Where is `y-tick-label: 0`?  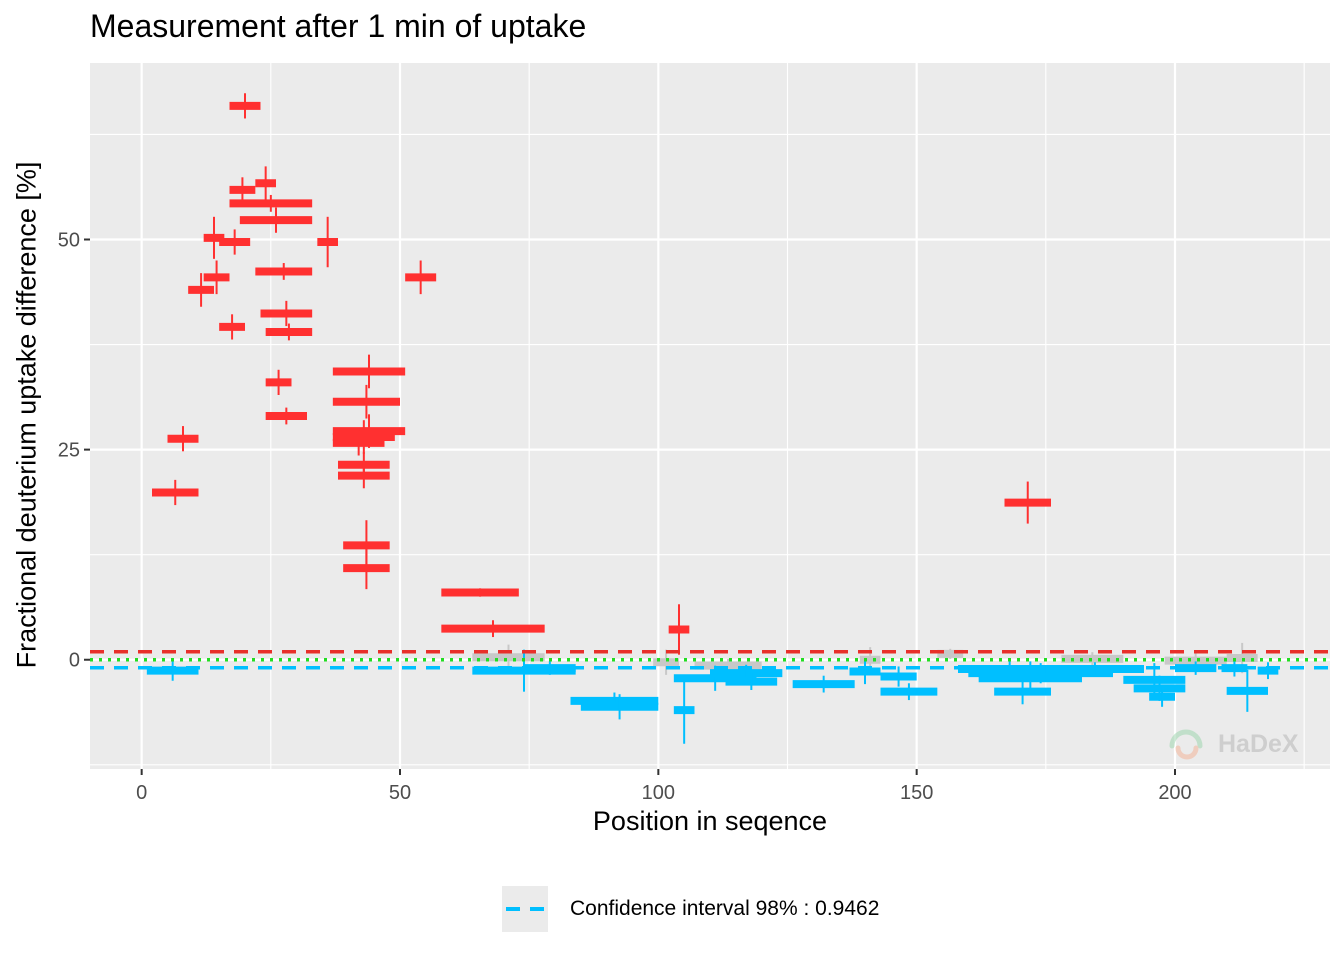
y-tick-label: 0 is located at coordinates (74, 661).